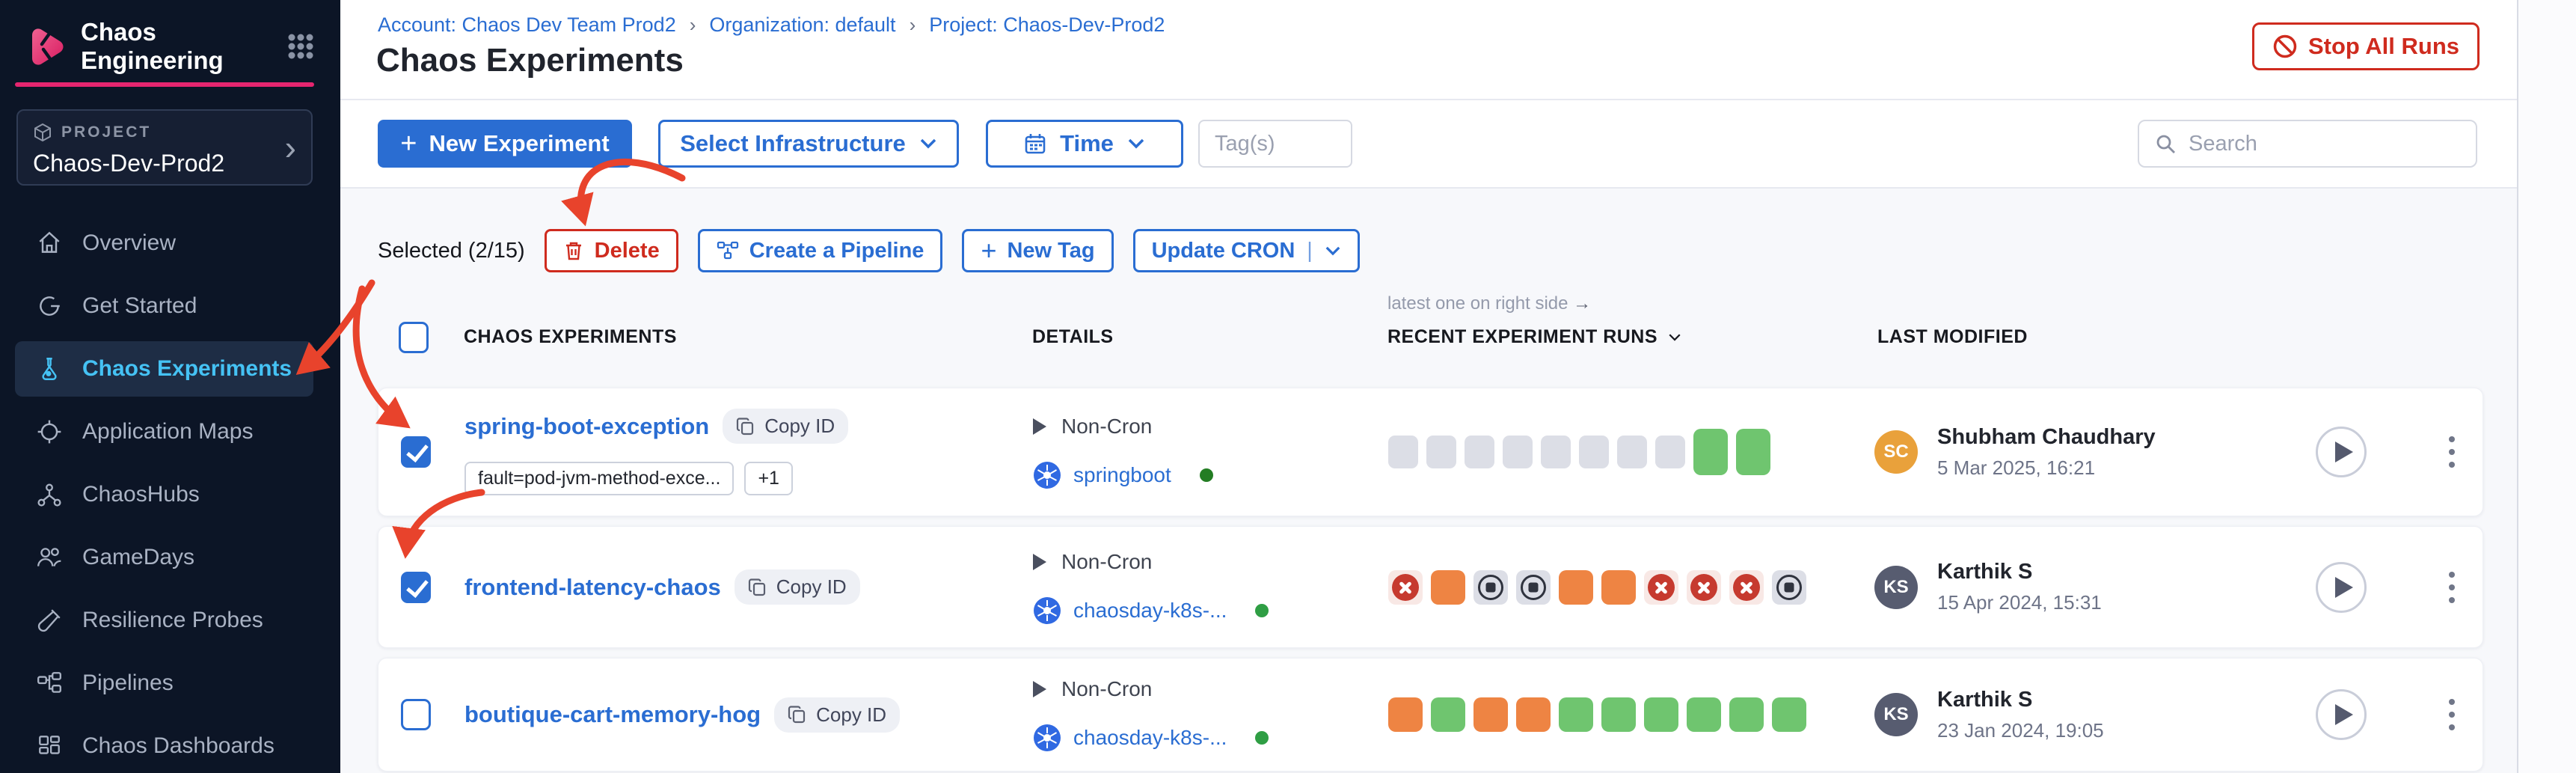 The image size is (2576, 773). I want to click on apps-grid-icon, so click(300, 46).